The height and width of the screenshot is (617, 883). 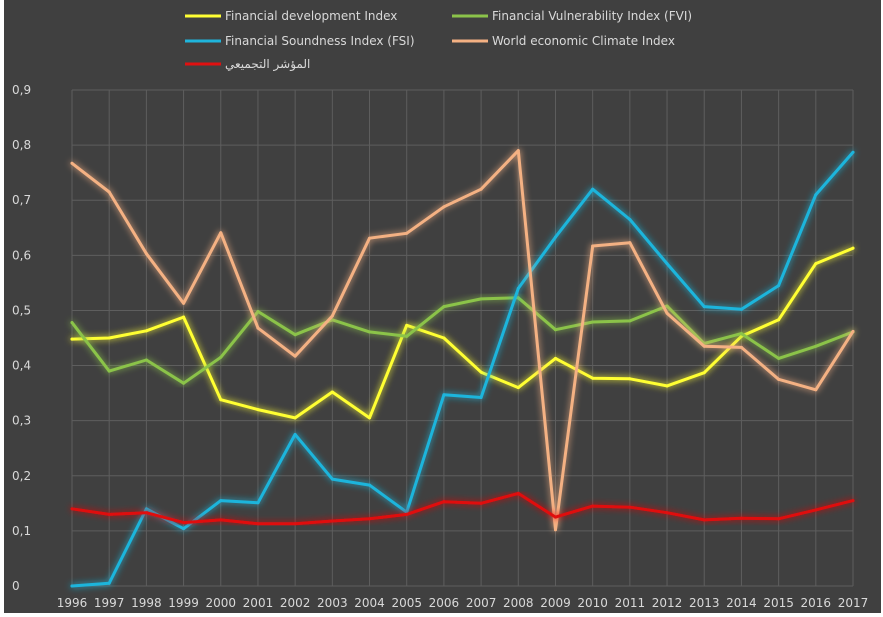 What do you see at coordinates (369, 603) in the screenshot?
I see `x-tick-label: 2004` at bounding box center [369, 603].